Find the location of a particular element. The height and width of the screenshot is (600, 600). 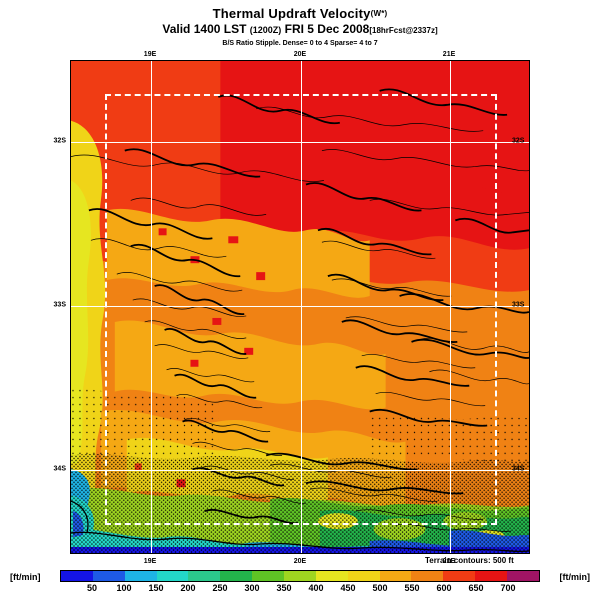

lon-tick-top-21e: 21E is located at coordinates (449, 54).